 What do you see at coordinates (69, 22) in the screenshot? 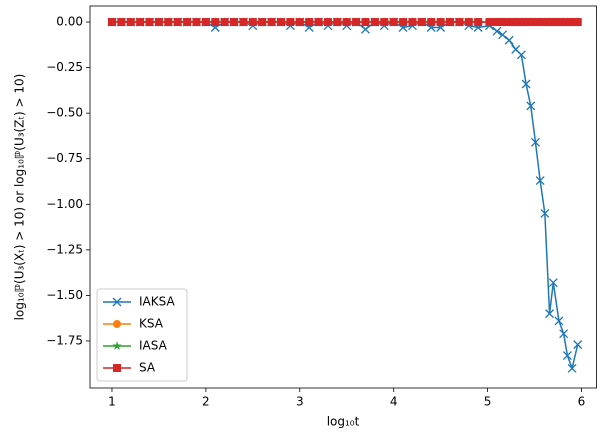
I see `y-tick-label: 0.00` at bounding box center [69, 22].